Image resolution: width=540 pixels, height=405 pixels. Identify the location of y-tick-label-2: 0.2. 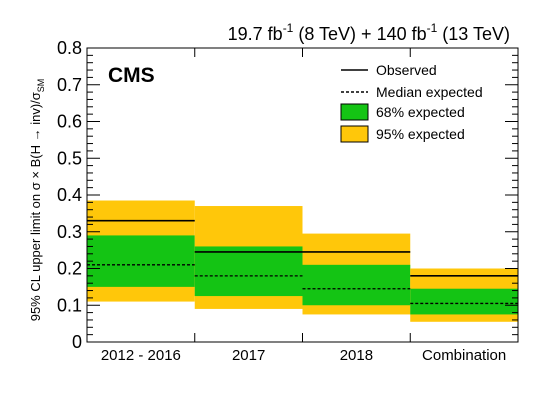
(69, 269).